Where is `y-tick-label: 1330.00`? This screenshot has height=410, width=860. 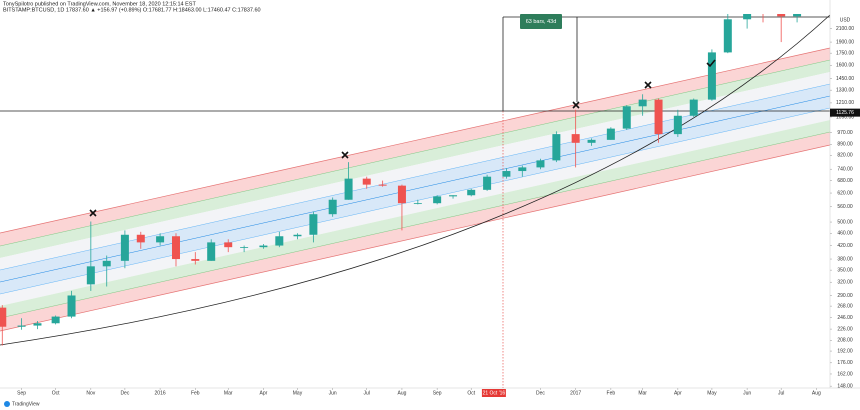
y-tick-label: 1330.00 is located at coordinates (845, 90).